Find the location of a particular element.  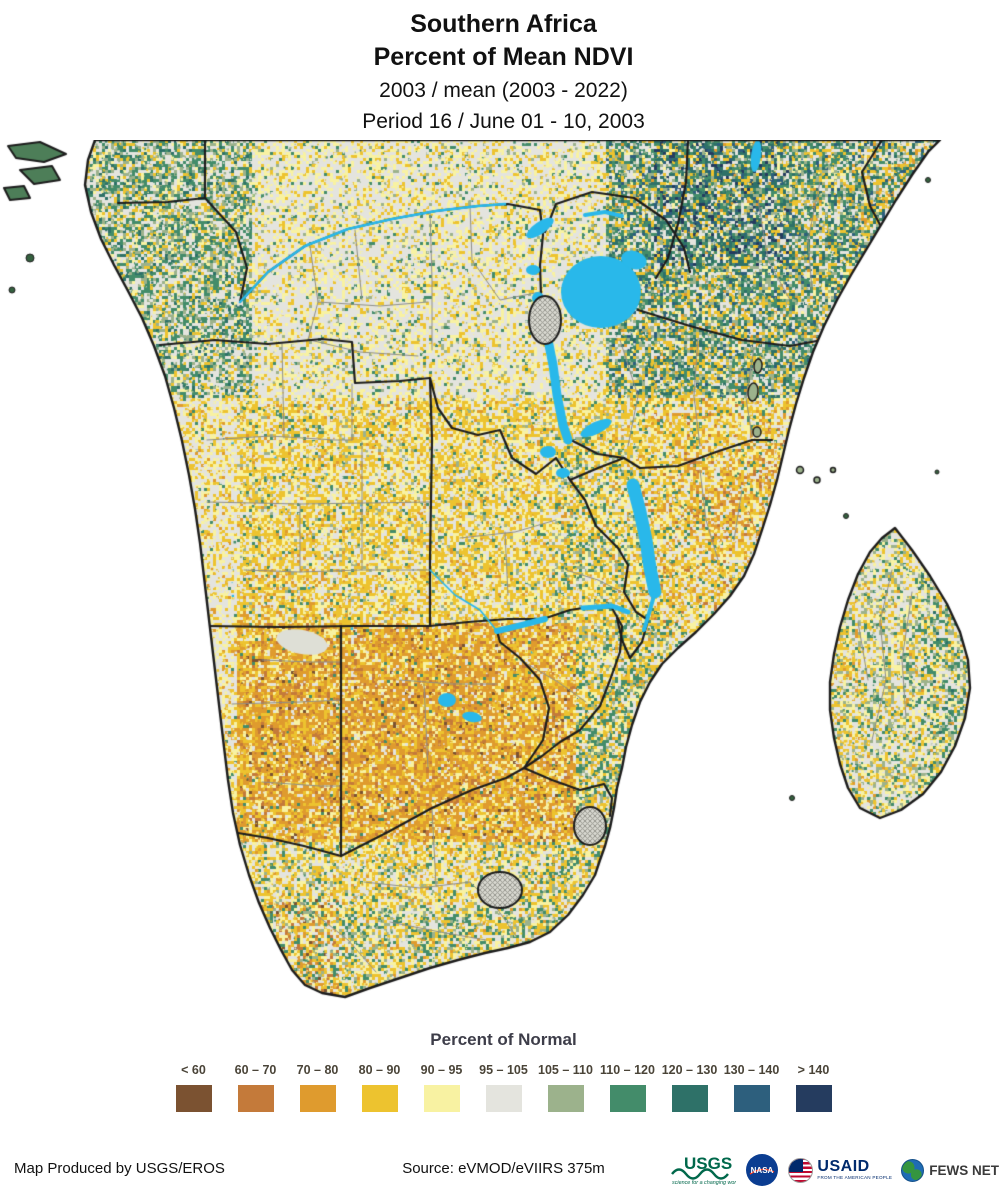

legend-item: 105 – 110 is located at coordinates (566, 1087).